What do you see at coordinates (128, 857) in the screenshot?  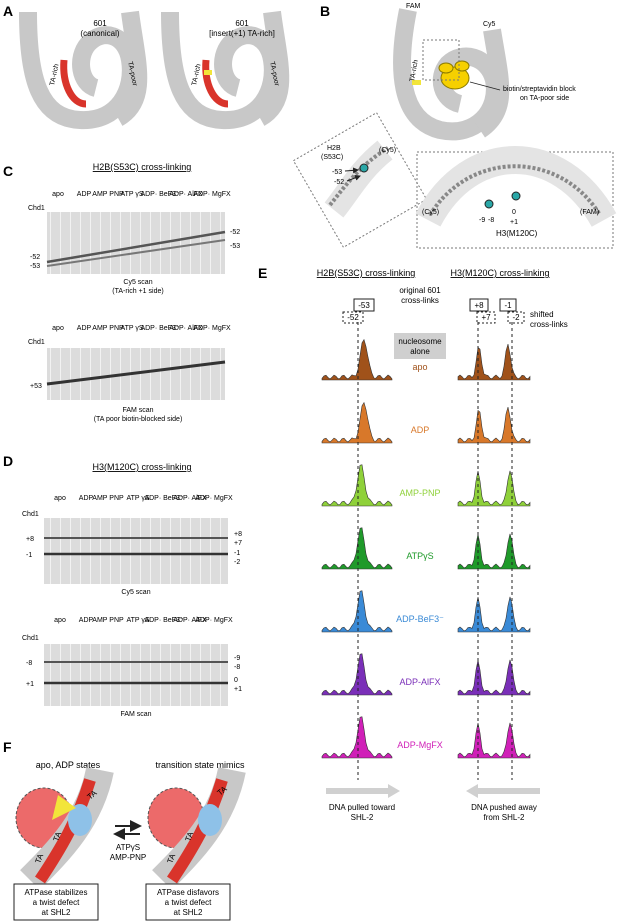 I see `f-mid2: AMP-PNP` at bounding box center [128, 857].